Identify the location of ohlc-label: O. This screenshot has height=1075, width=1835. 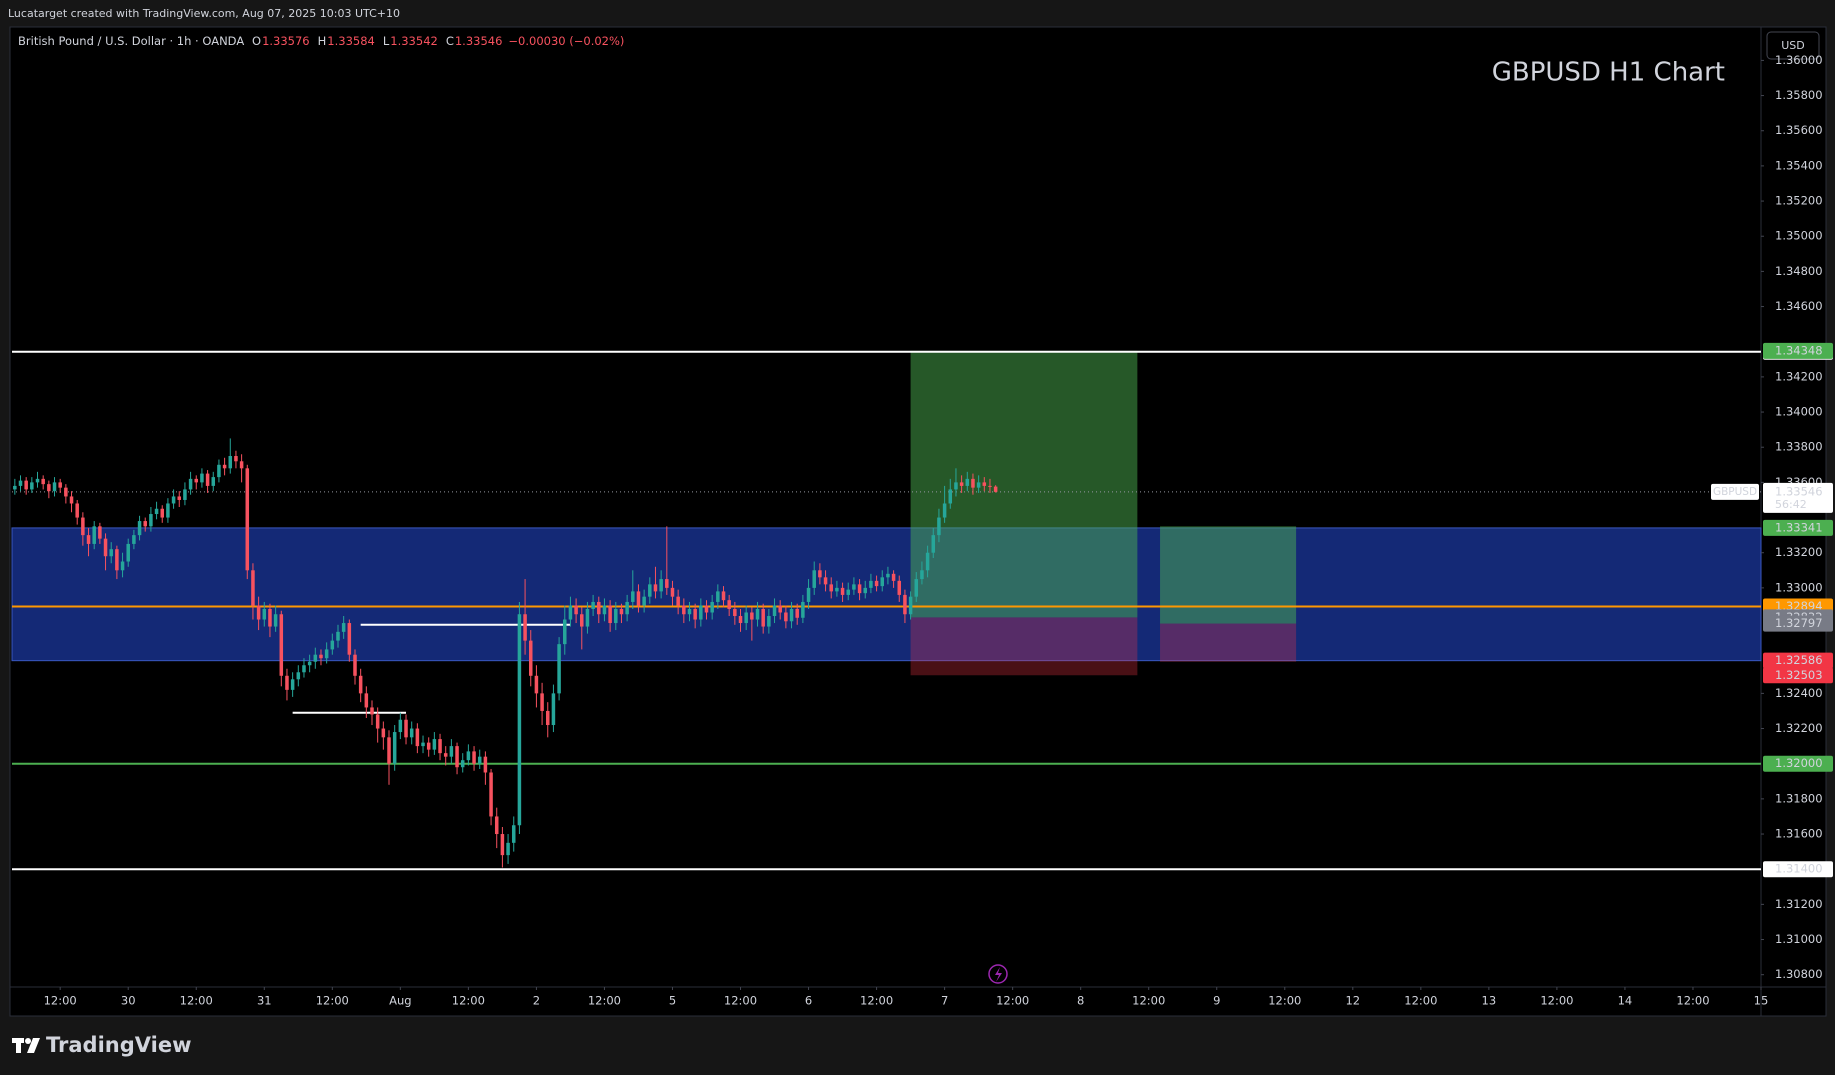
(256, 41).